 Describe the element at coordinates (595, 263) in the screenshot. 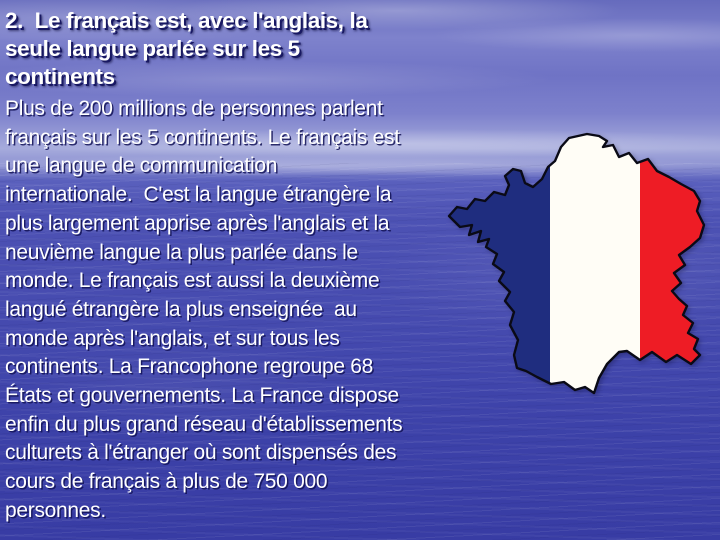

I see `flag-white-stripe` at that location.